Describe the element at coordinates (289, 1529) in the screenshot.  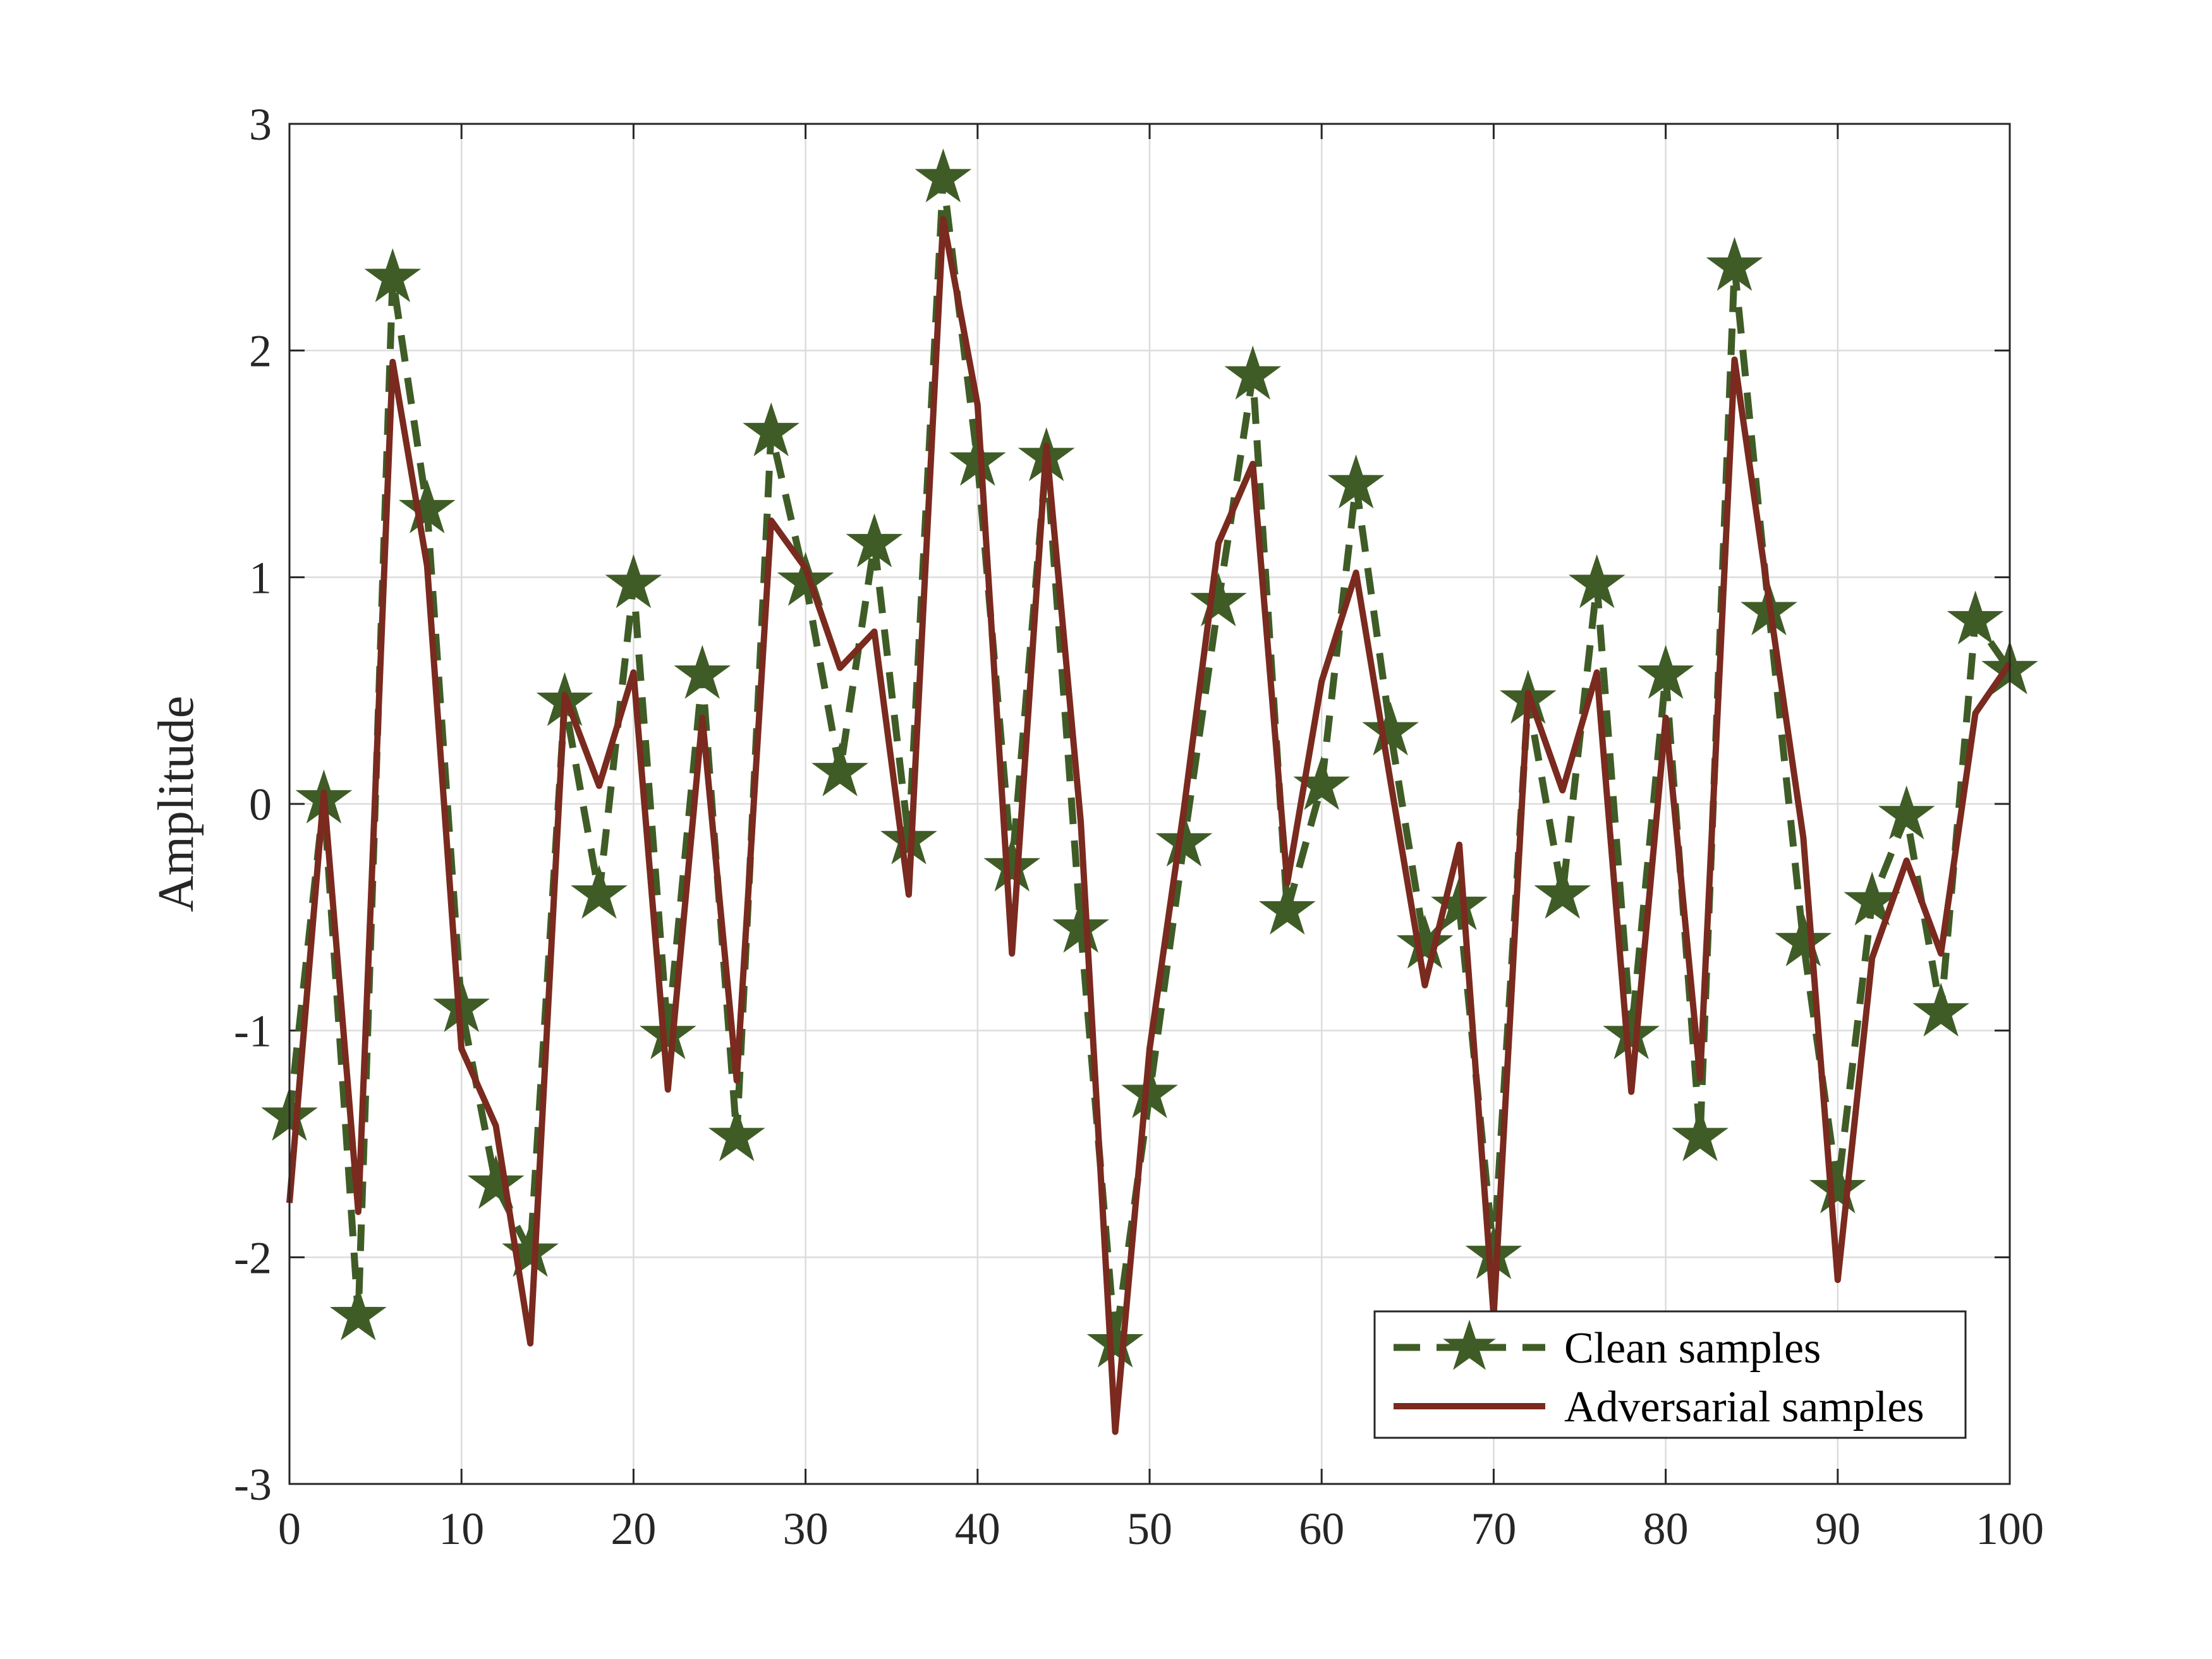
I see `x-tick-label: 0` at that location.